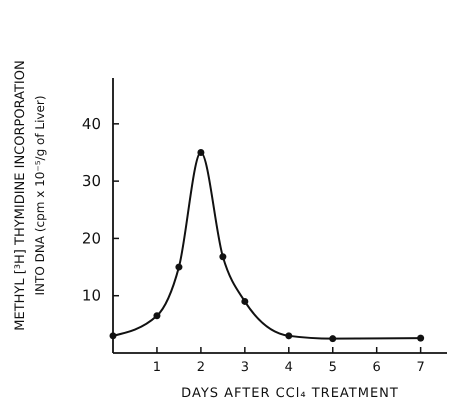  What do you see at coordinates (91, 238) in the screenshot?
I see `y-tick-label: 20` at bounding box center [91, 238].